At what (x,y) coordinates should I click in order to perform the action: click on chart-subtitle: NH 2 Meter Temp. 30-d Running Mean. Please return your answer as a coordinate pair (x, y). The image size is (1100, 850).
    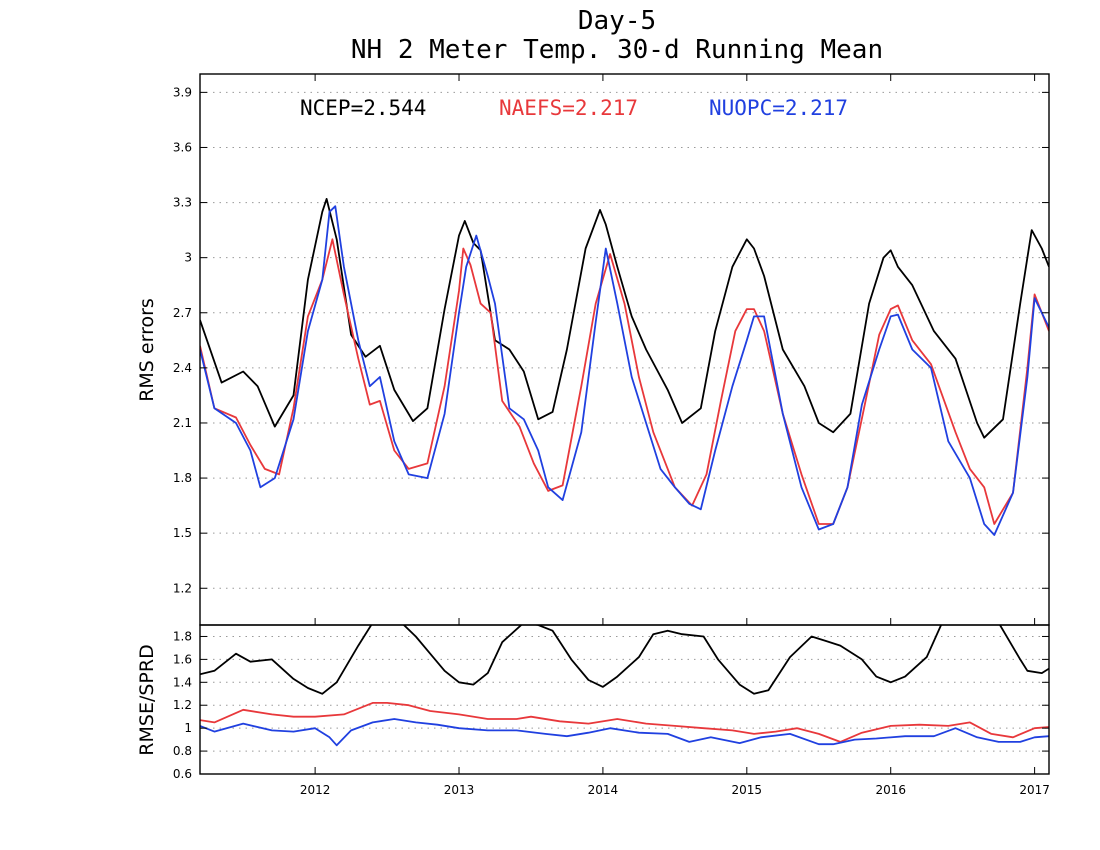
    Looking at the image, I should click on (617, 50).